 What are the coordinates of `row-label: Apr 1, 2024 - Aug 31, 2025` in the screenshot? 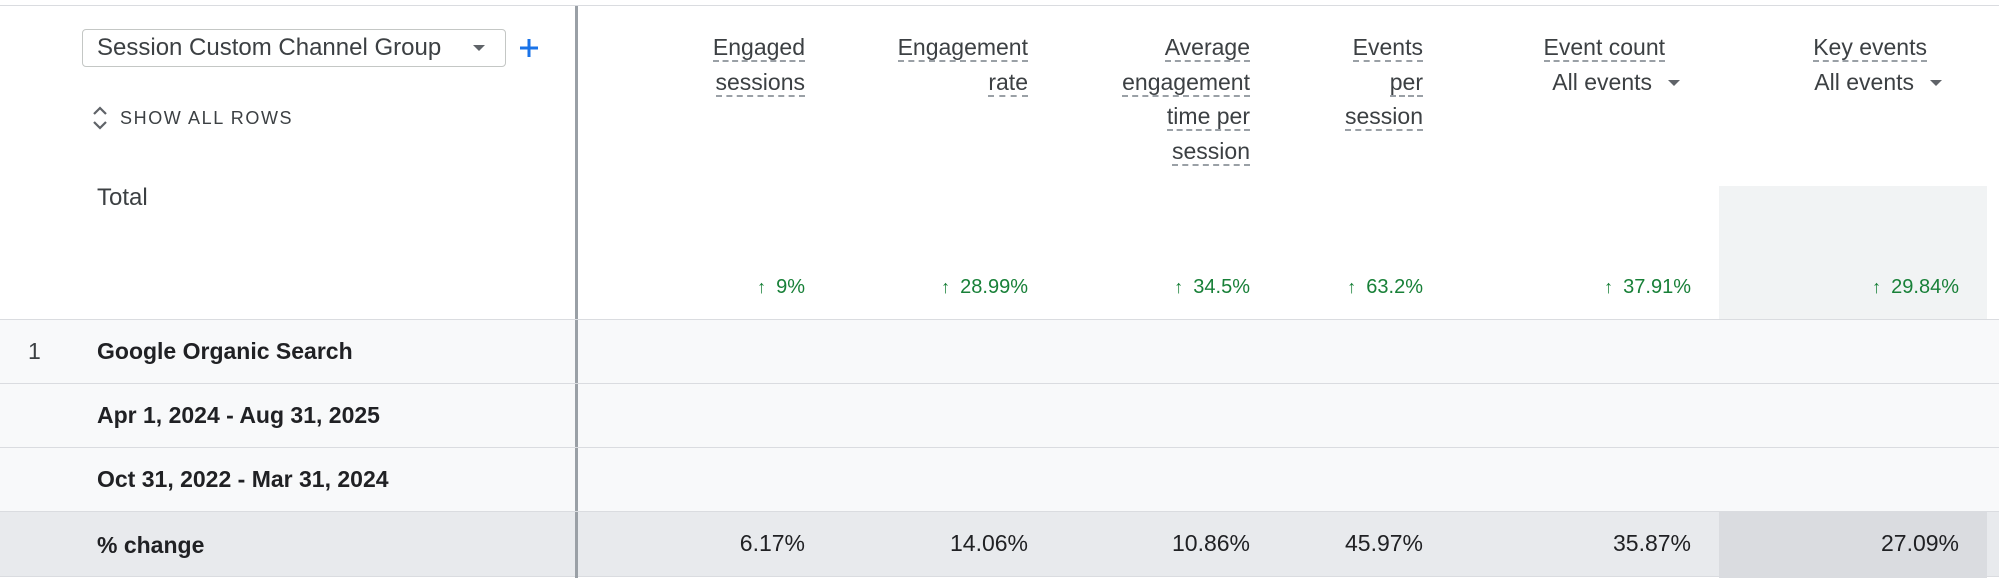 It's located at (238, 415).